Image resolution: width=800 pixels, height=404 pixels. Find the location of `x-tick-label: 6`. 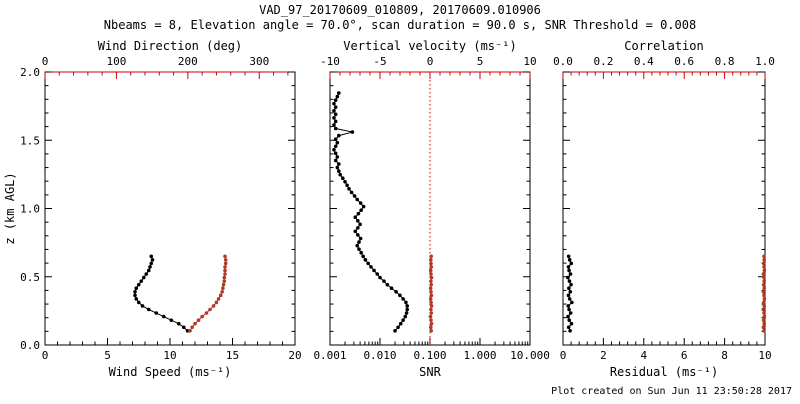

x-tick-label: 6 is located at coordinates (684, 355).